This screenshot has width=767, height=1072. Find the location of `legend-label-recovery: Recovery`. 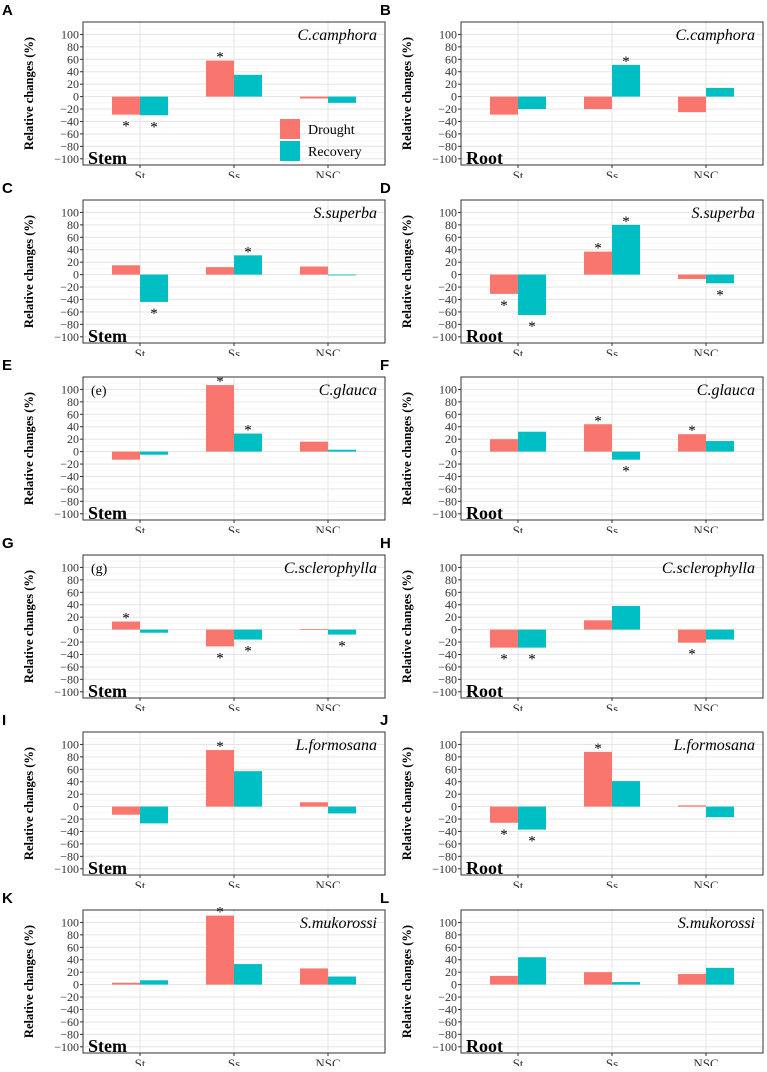

legend-label-recovery: Recovery is located at coordinates (335, 152).